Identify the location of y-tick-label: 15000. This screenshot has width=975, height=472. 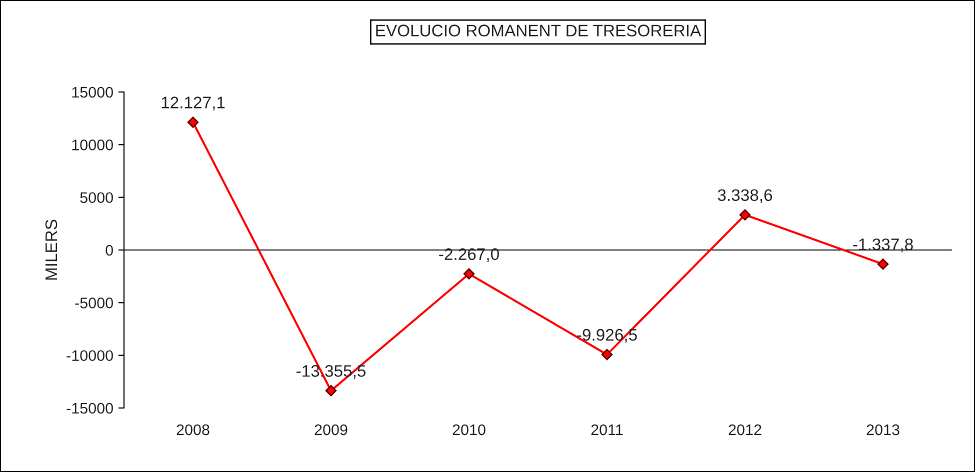
(92, 92).